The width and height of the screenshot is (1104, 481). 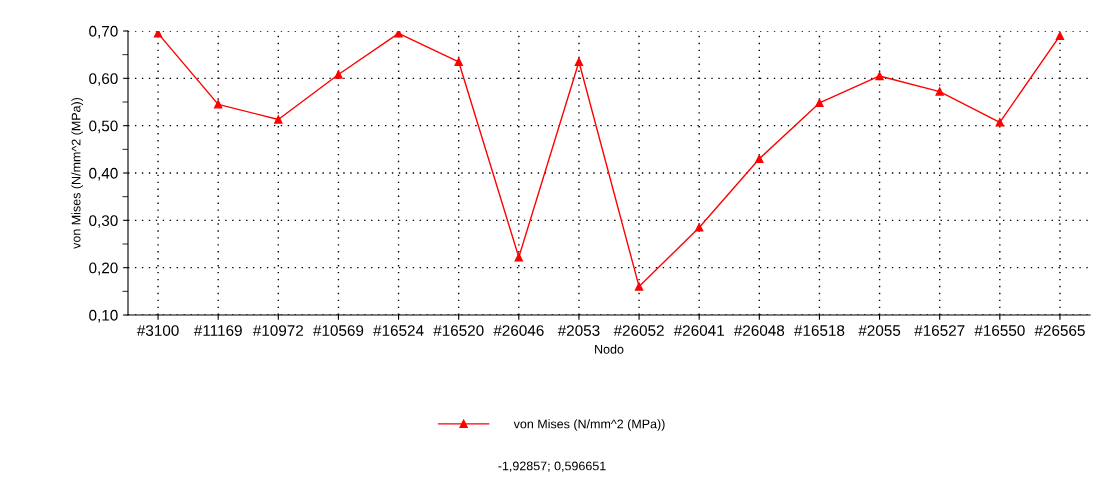 What do you see at coordinates (338, 330) in the screenshot?
I see `x-tick-label: #10569` at bounding box center [338, 330].